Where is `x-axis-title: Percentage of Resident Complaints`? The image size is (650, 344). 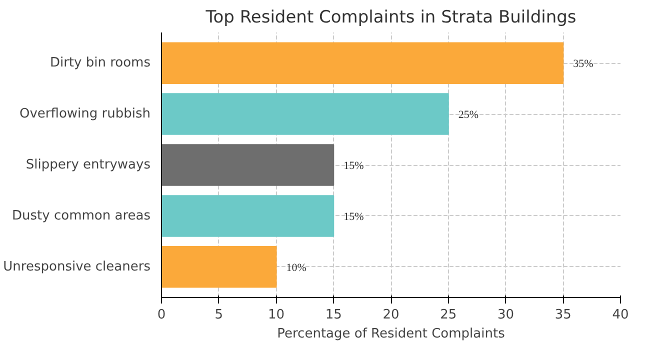 x-axis-title: Percentage of Resident Complaints is located at coordinates (391, 334).